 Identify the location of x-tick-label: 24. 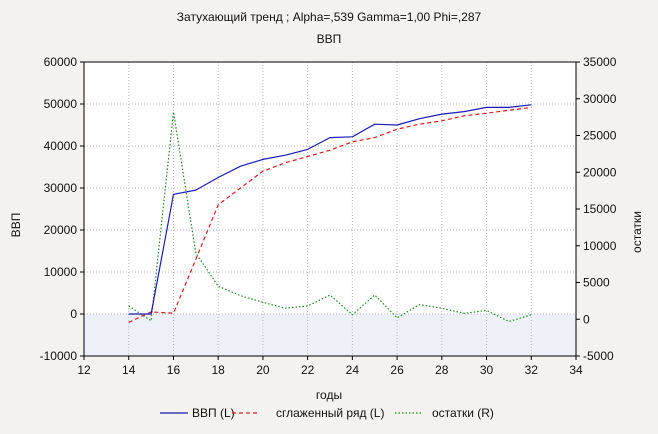
(353, 370).